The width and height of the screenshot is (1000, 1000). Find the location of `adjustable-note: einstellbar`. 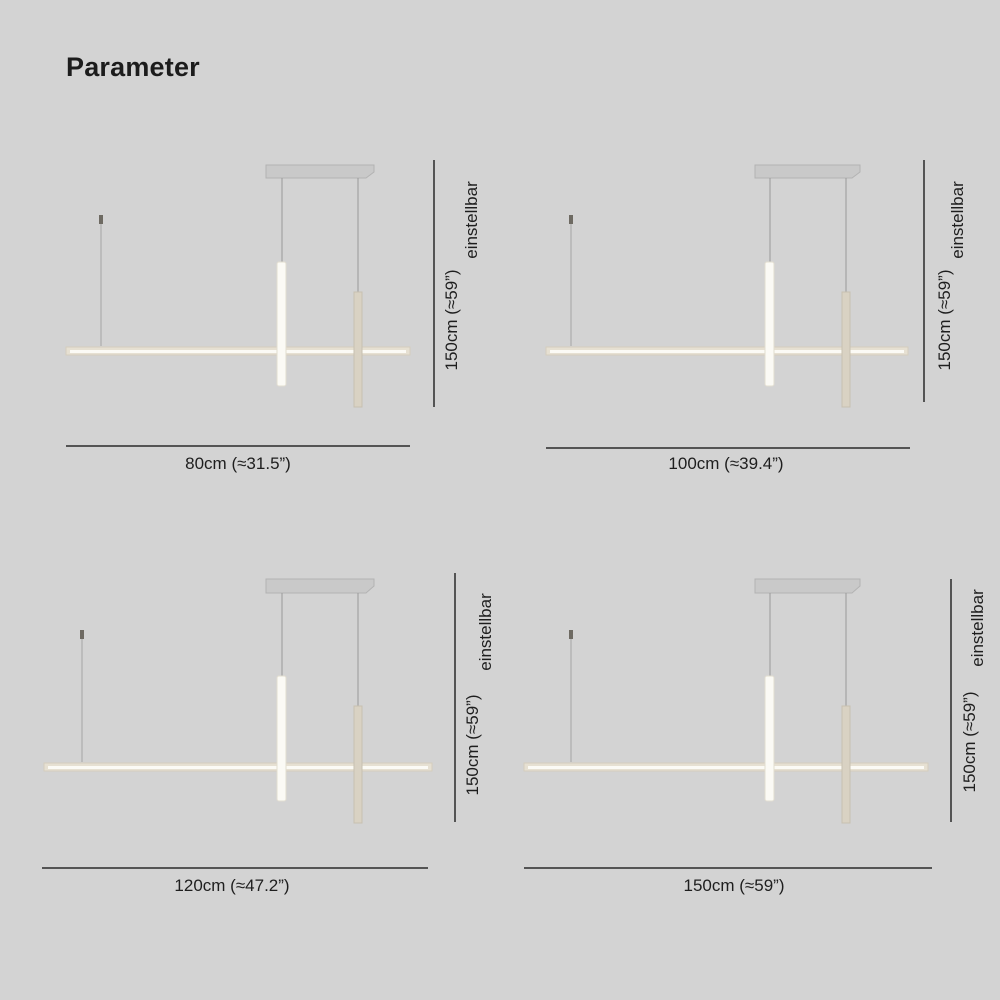

adjustable-note: einstellbar is located at coordinates (977, 628).